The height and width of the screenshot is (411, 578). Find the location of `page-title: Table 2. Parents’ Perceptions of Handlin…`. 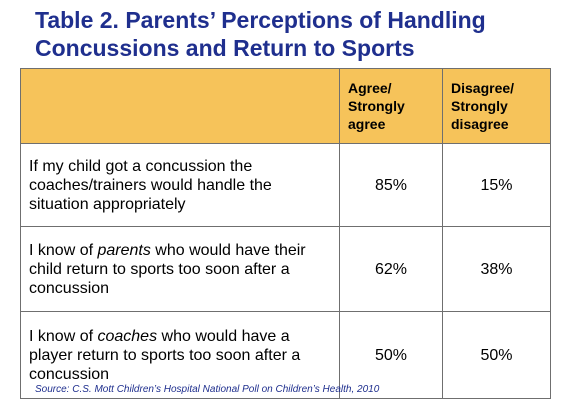

page-title: Table 2. Parents’ Perceptions of Handlin… is located at coordinates (302, 34).